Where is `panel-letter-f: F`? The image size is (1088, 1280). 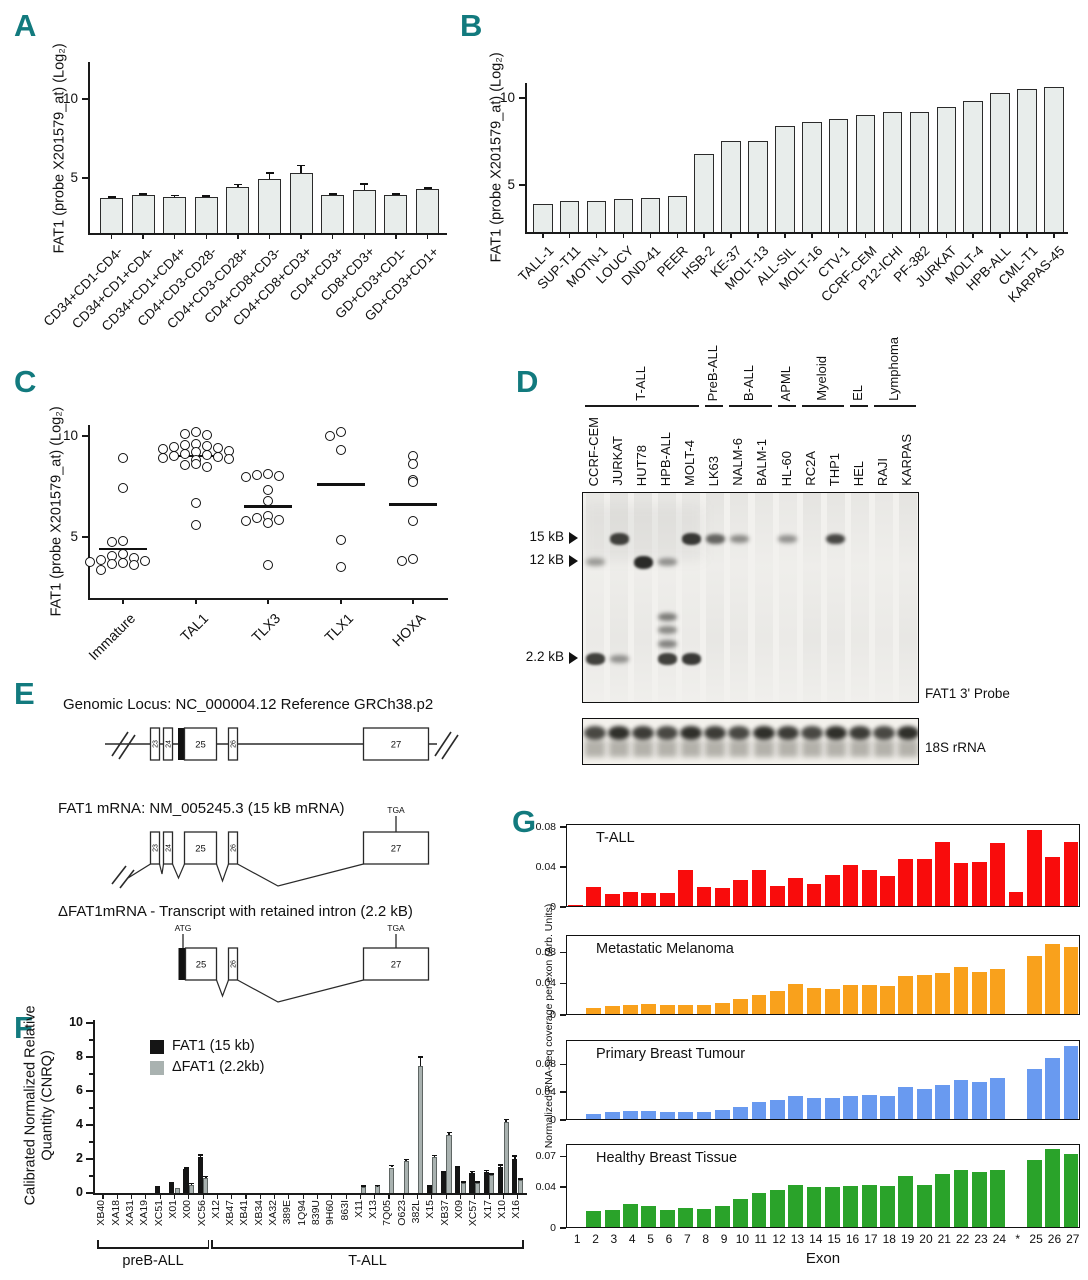
panel-letter-f: F is located at coordinates (23, 1027).